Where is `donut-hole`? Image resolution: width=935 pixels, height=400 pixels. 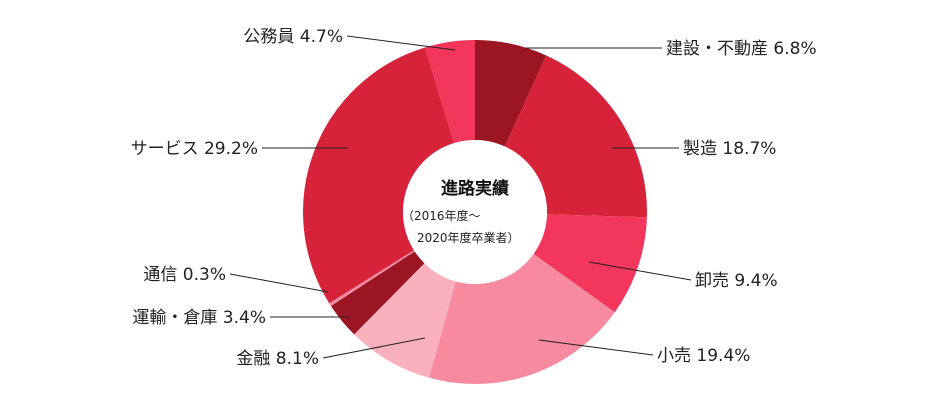 donut-hole is located at coordinates (475, 212).